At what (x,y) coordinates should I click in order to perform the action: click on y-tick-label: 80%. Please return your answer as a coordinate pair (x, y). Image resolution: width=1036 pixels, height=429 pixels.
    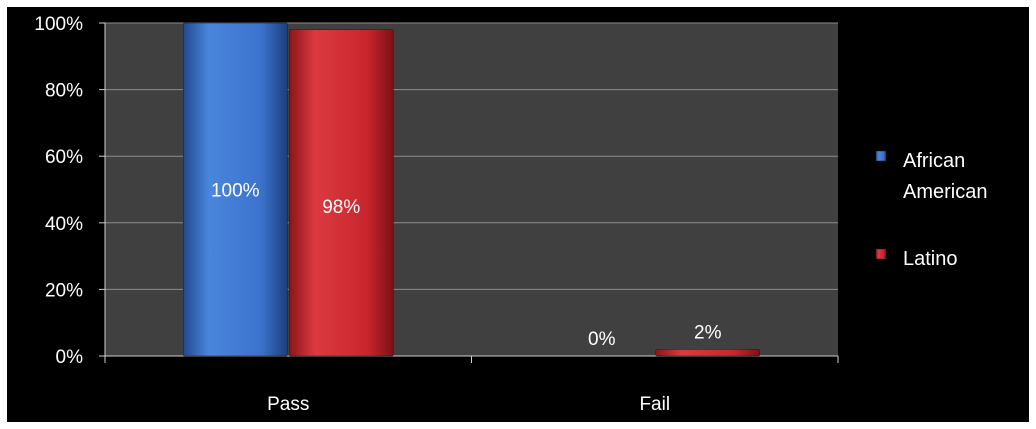
    Looking at the image, I should click on (64, 91).